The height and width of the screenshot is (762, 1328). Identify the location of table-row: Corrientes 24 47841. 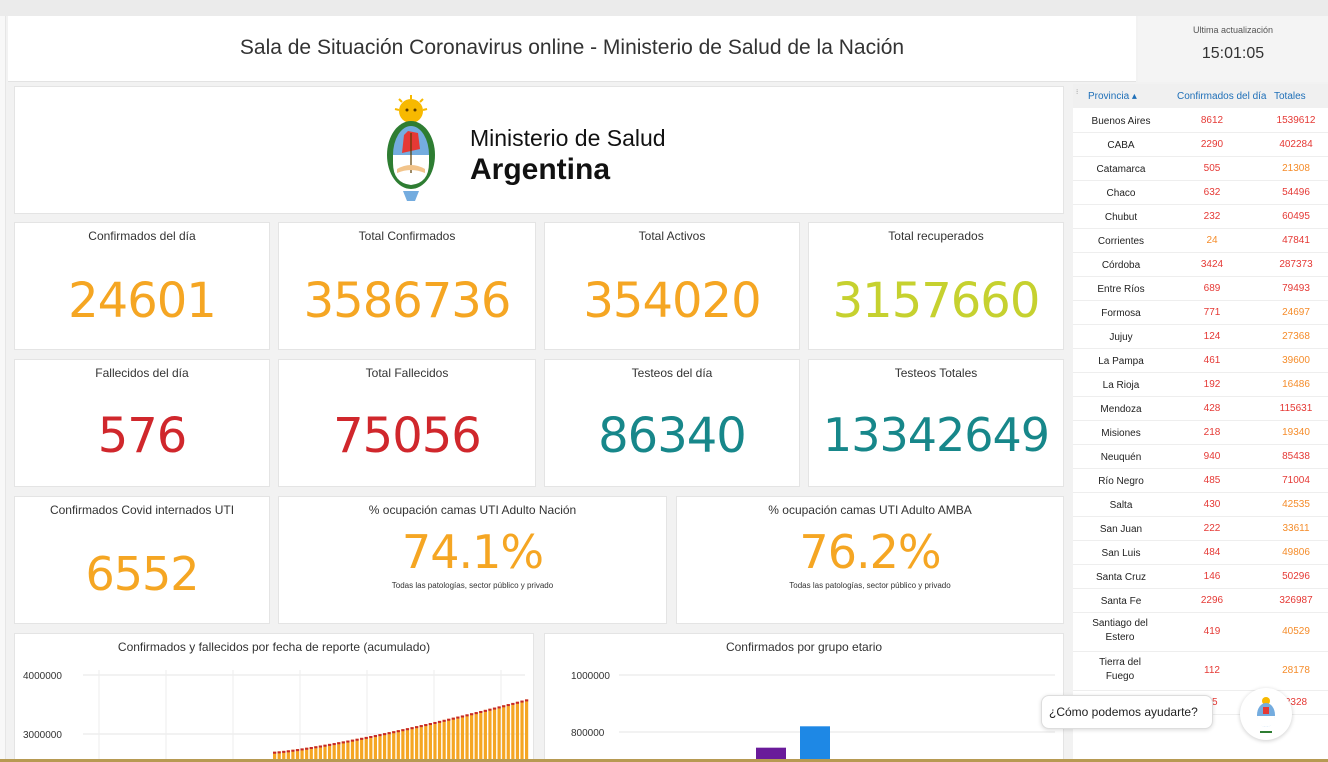
(1200, 241).